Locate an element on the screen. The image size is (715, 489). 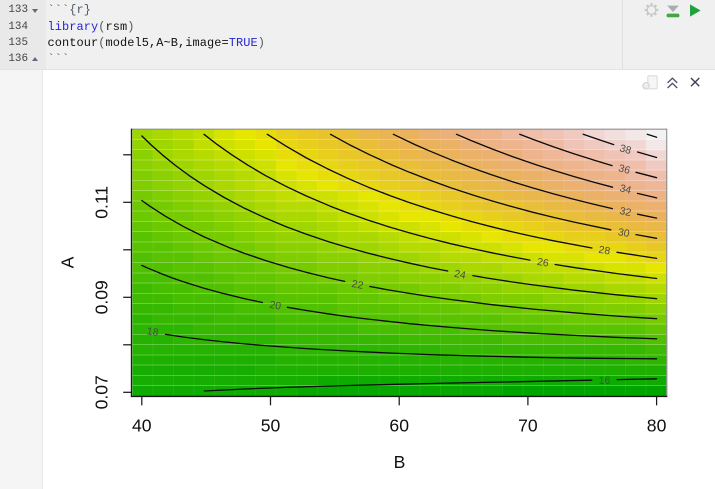
svg-text: 18 is located at coordinates (152, 332).